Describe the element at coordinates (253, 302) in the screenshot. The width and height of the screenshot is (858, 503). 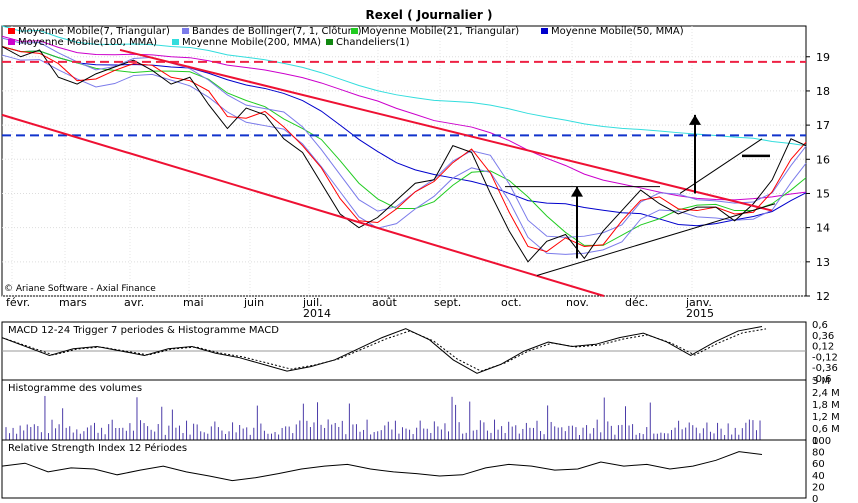
I see `month-label: juin` at that location.